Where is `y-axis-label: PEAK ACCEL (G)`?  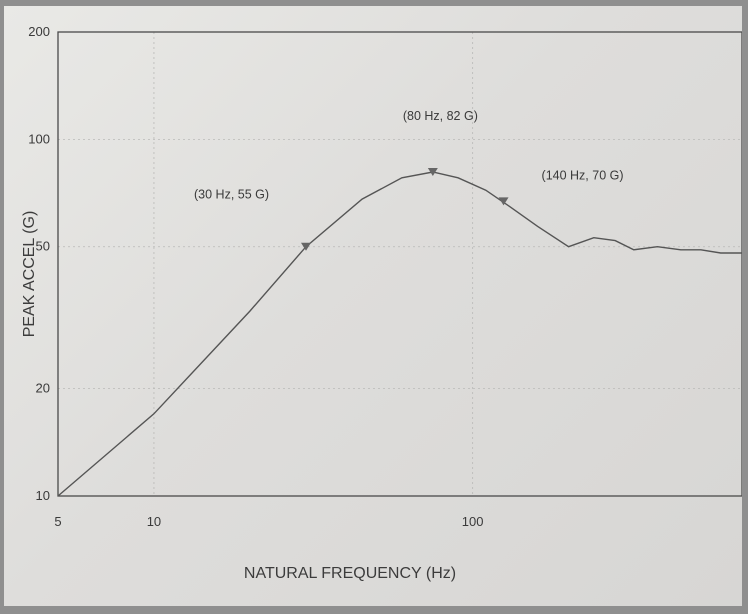 y-axis-label: PEAK ACCEL (G) is located at coordinates (29, 274).